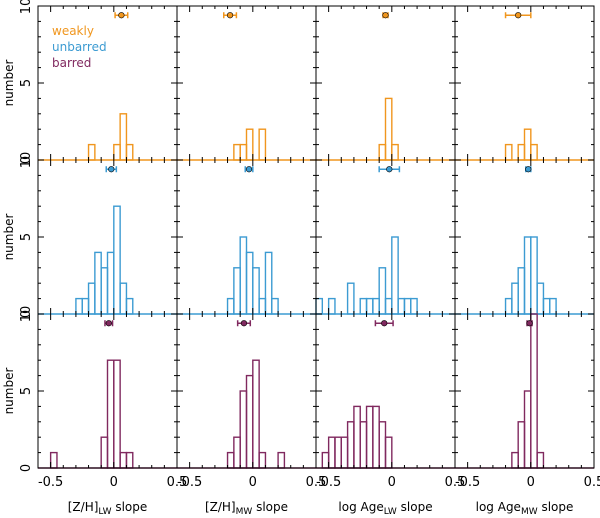 The image size is (600, 518). I want to click on y-axis-title: number, so click(9, 237).